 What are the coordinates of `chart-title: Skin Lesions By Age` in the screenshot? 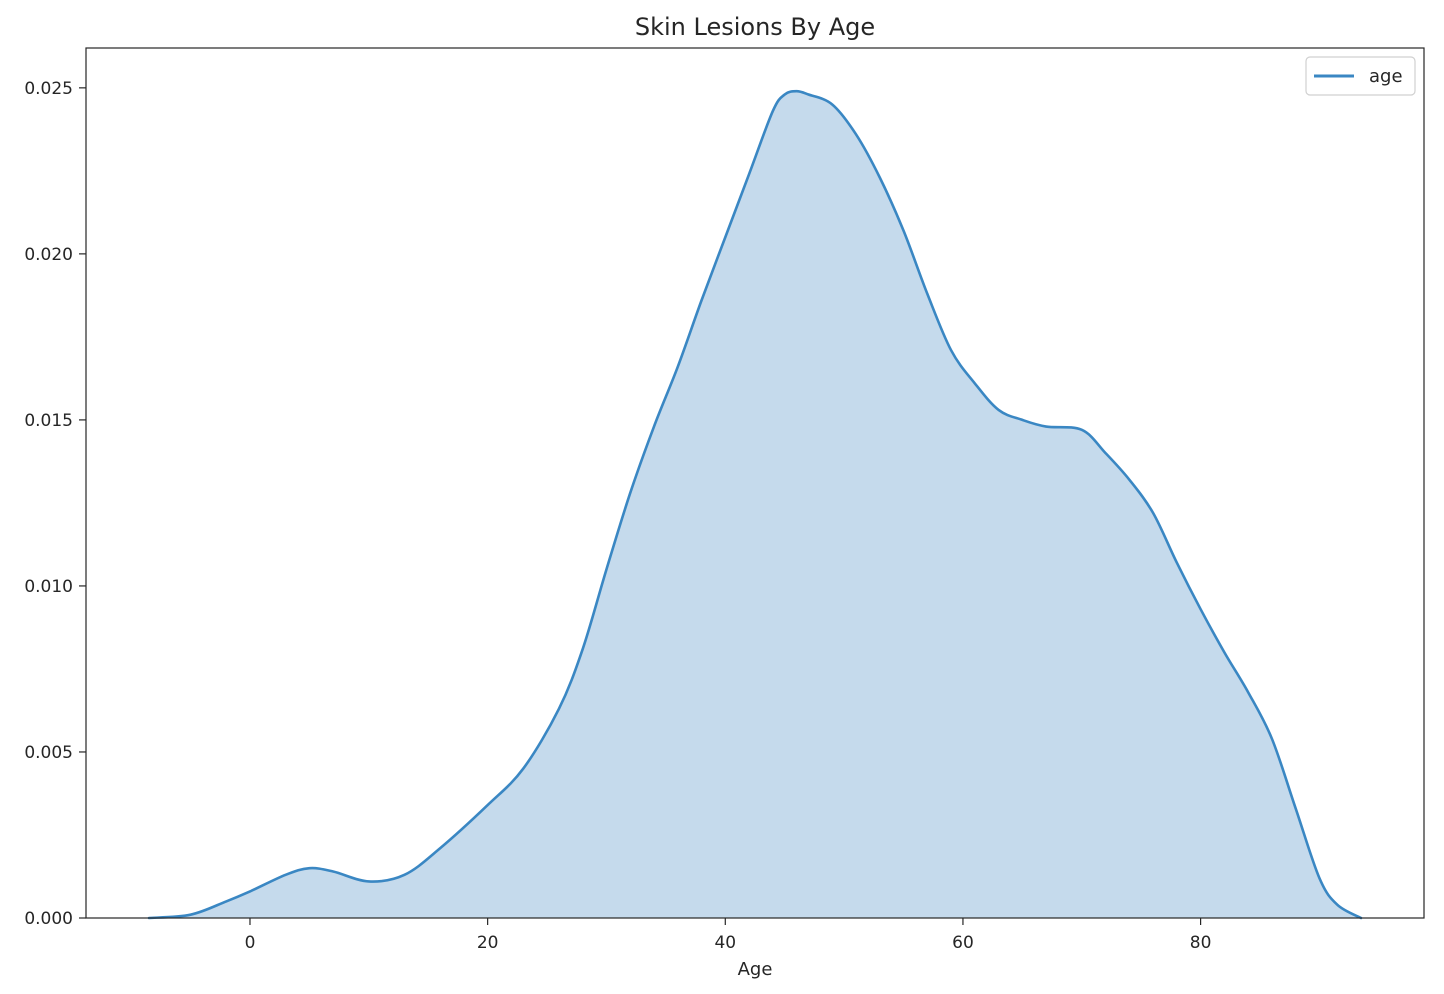 It's located at (755, 27).